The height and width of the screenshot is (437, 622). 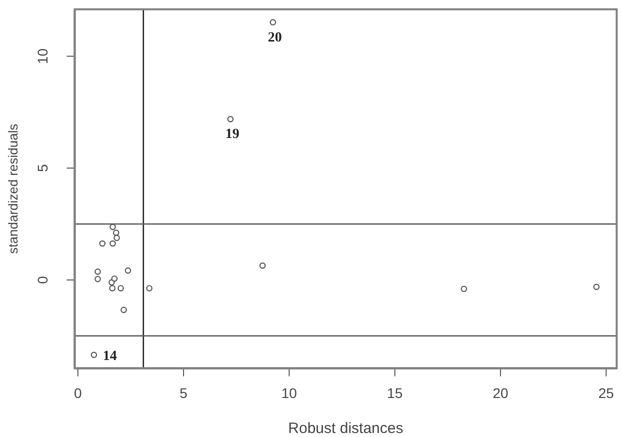 What do you see at coordinates (109, 356) in the screenshot?
I see `annotation: 14` at bounding box center [109, 356].